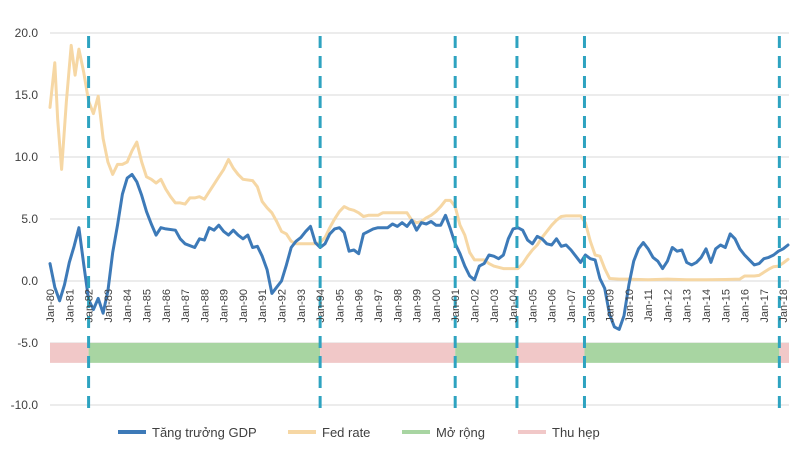 The height and width of the screenshot is (461, 791). Describe the element at coordinates (533, 306) in the screenshot. I see `x-tick-label: Jan-05` at that location.